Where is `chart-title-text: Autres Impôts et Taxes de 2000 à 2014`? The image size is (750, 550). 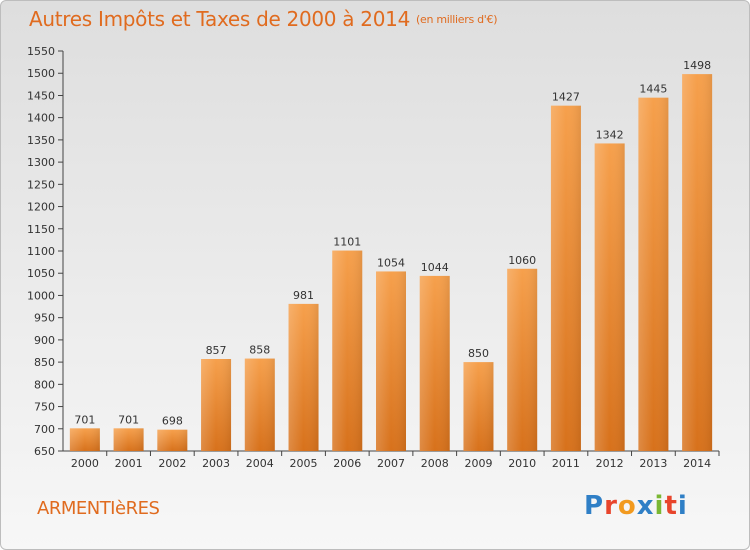
chart-title-text: Autres Impôts et Taxes de 2000 à 2014 is located at coordinates (219, 19).